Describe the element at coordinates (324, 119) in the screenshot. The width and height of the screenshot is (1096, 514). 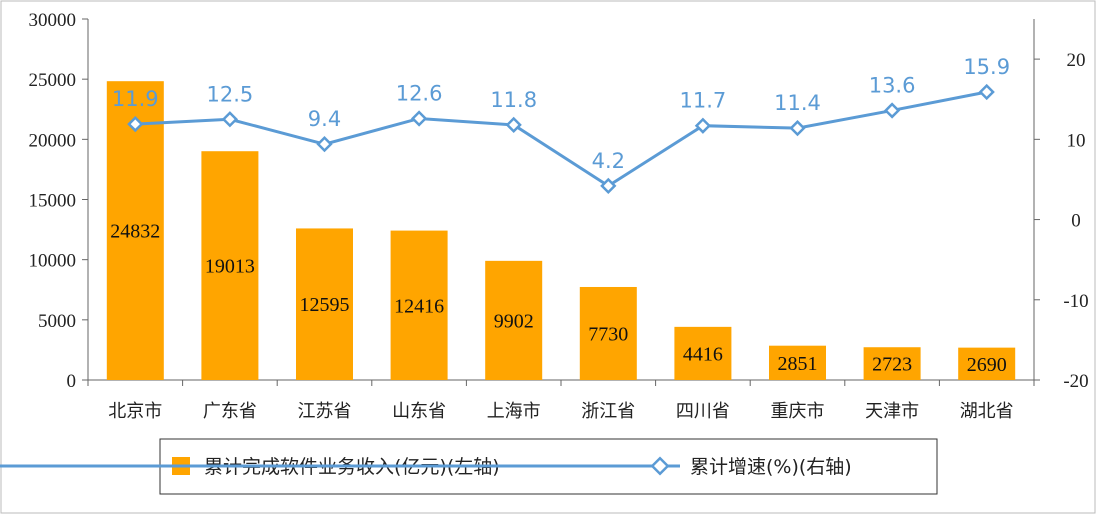
I see `line-data-label: 9.4` at that location.